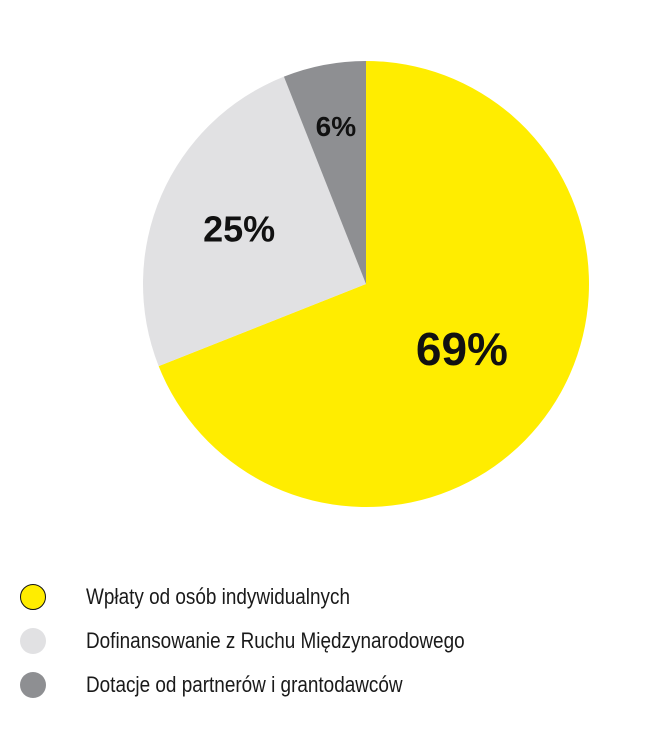 This screenshot has width=657, height=743. What do you see at coordinates (33, 597) in the screenshot?
I see `legend-swatch-individual-donations` at bounding box center [33, 597].